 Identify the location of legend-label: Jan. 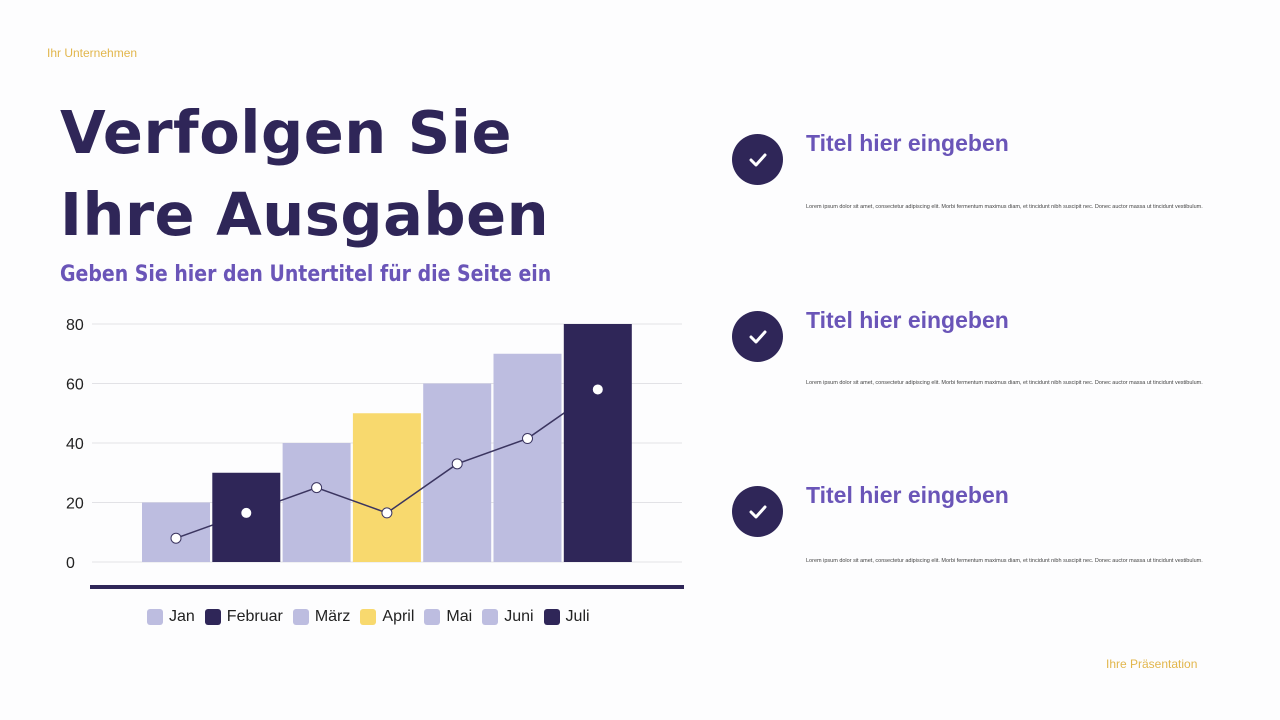
(182, 616).